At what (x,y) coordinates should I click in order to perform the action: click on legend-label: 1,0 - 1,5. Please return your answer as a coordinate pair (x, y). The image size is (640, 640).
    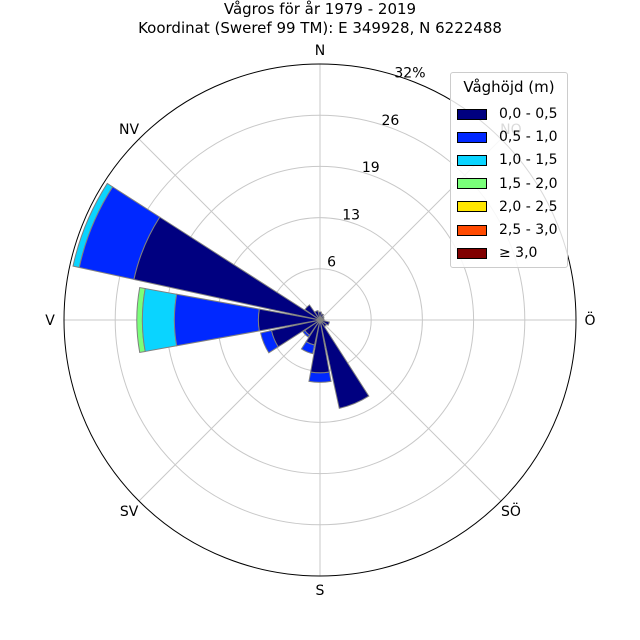
    Looking at the image, I should click on (528, 160).